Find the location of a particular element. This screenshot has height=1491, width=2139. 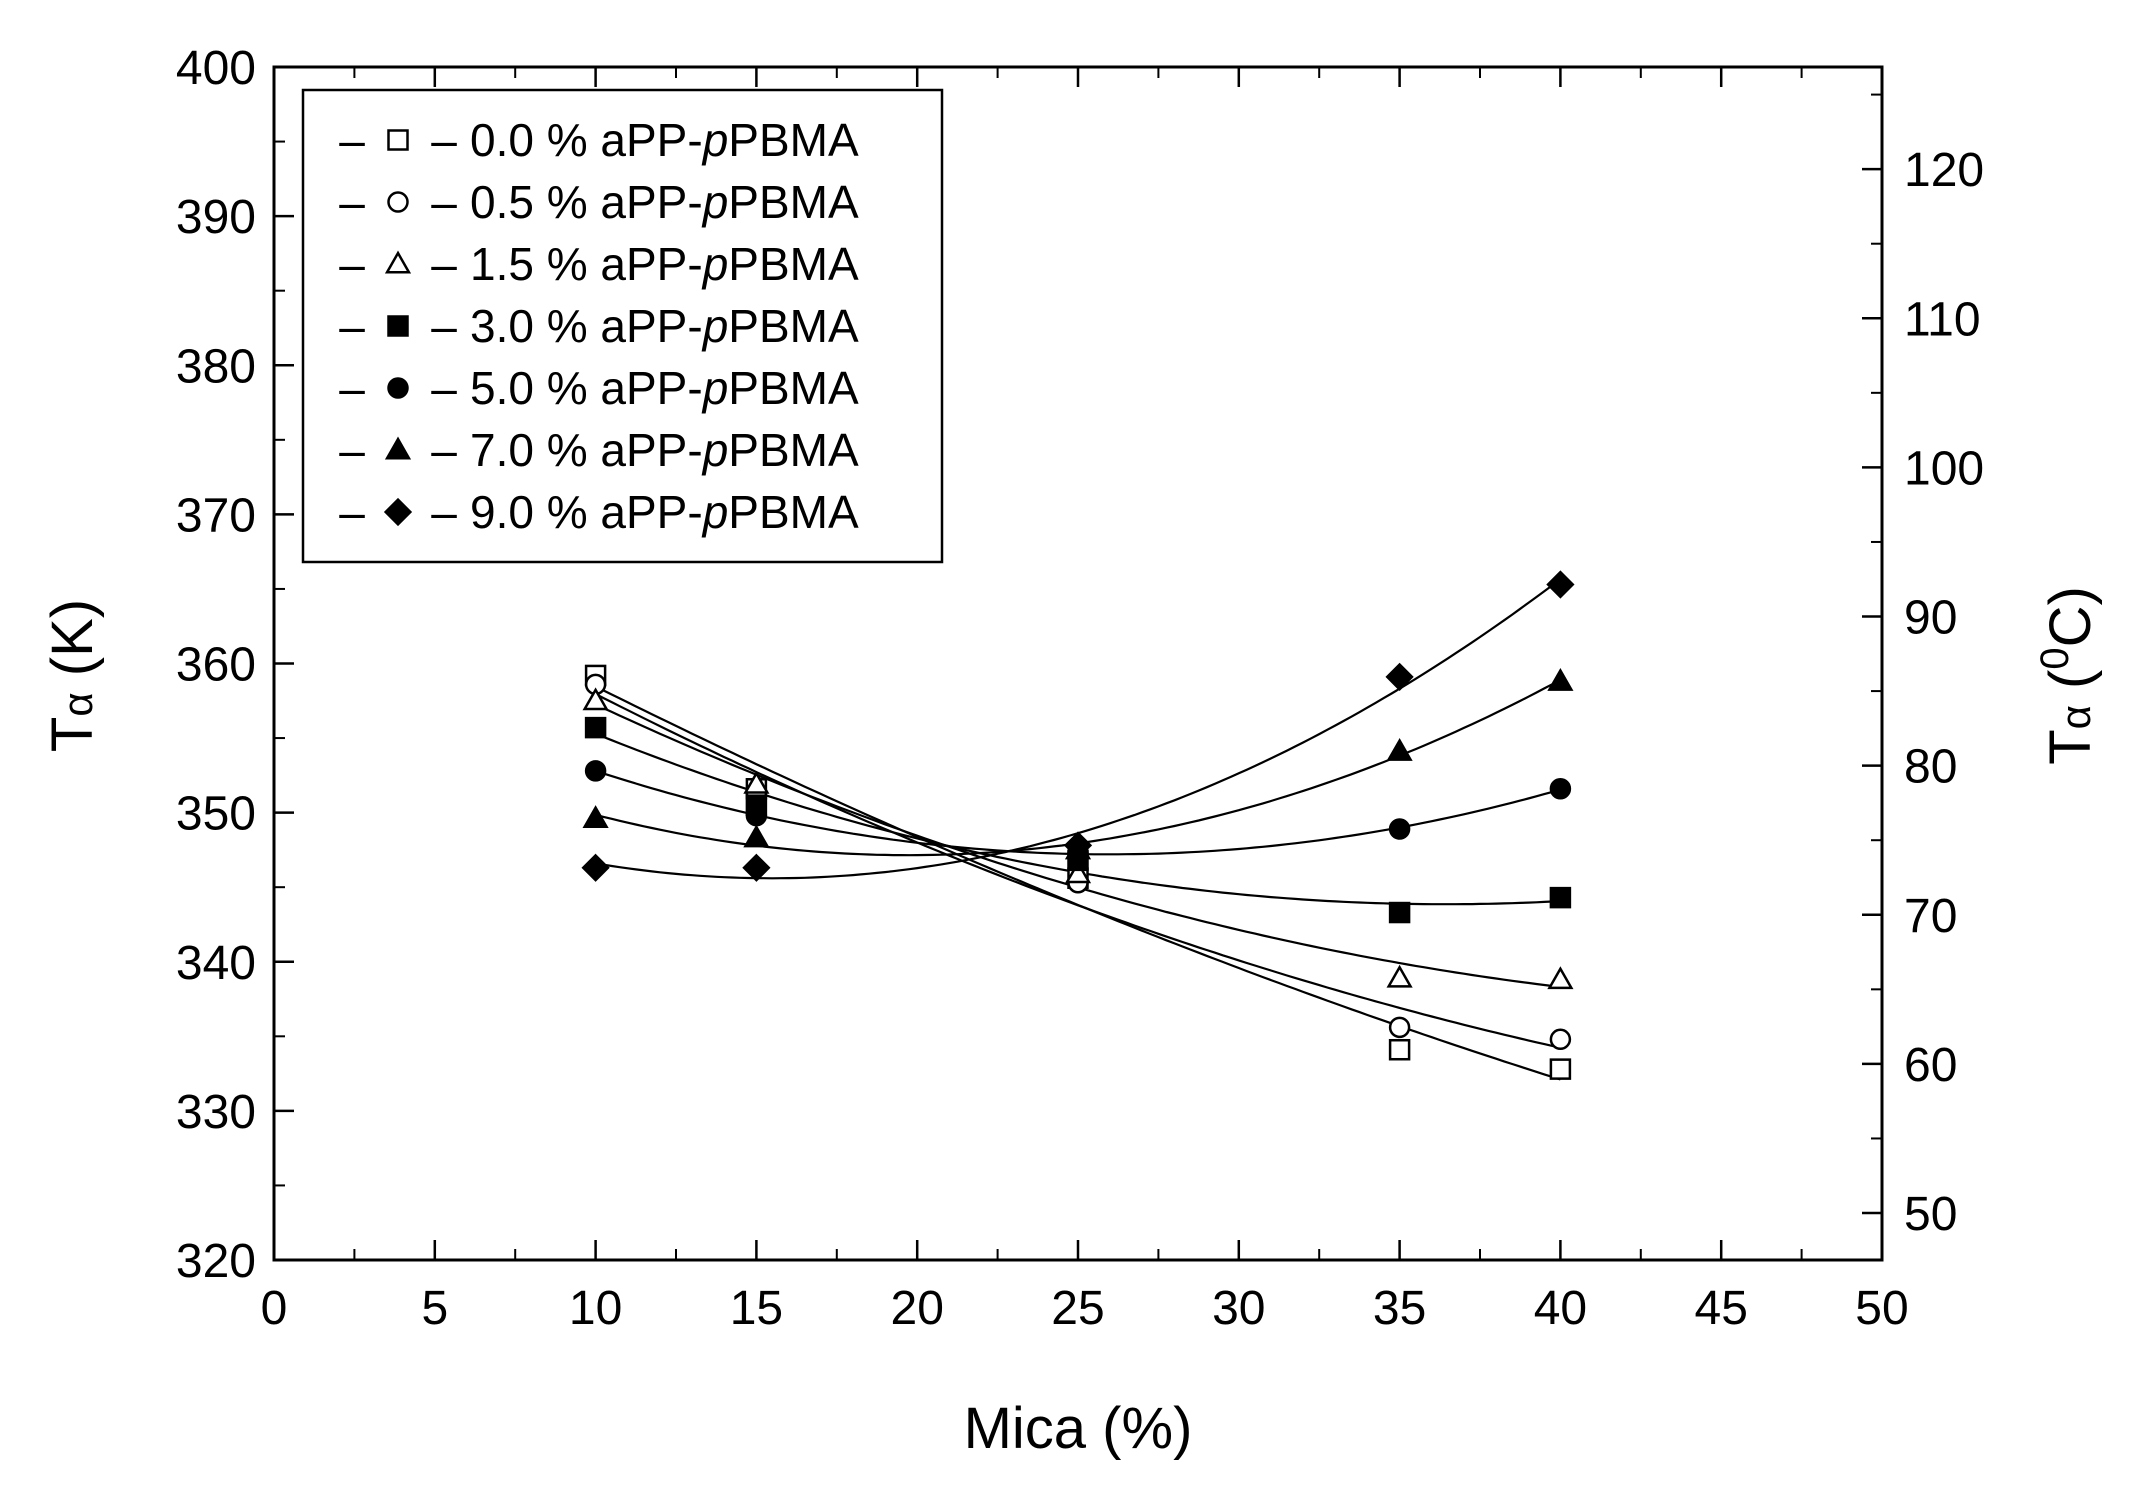

legend-entry: – –0.5 % aPP-pPBMA is located at coordinates (599, 202).